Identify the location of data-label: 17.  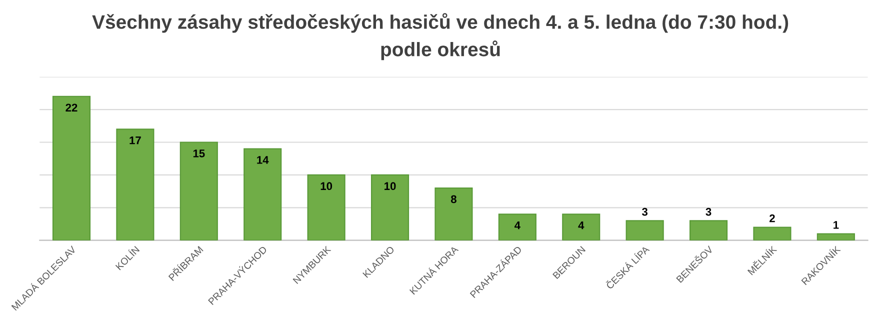
(135, 140).